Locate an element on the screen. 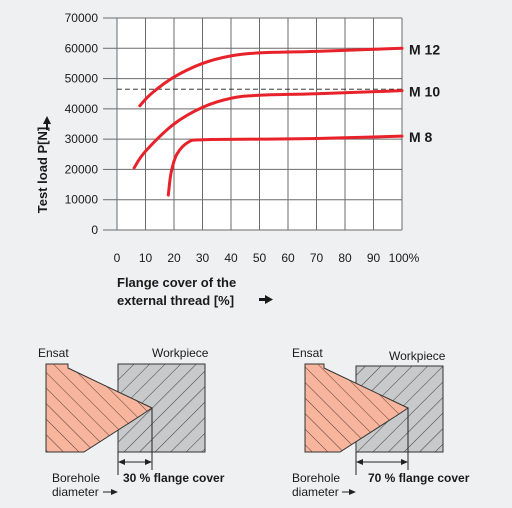 This screenshot has width=512, height=508. series-line-m10 is located at coordinates (268, 129).